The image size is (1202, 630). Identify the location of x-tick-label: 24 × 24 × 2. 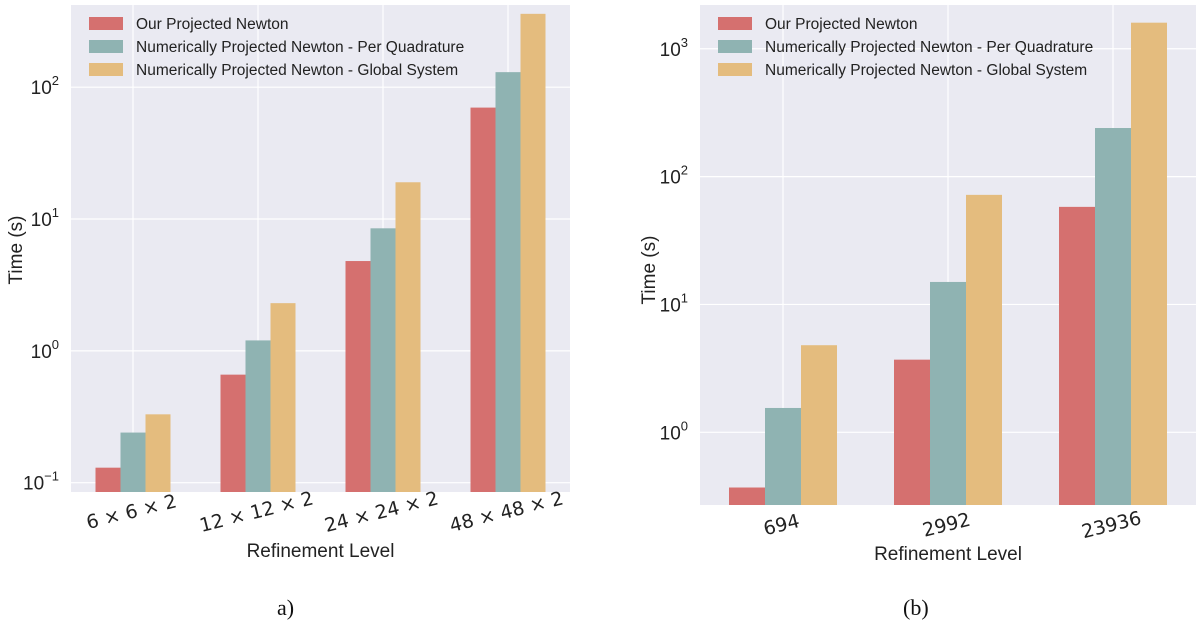
(381, 512).